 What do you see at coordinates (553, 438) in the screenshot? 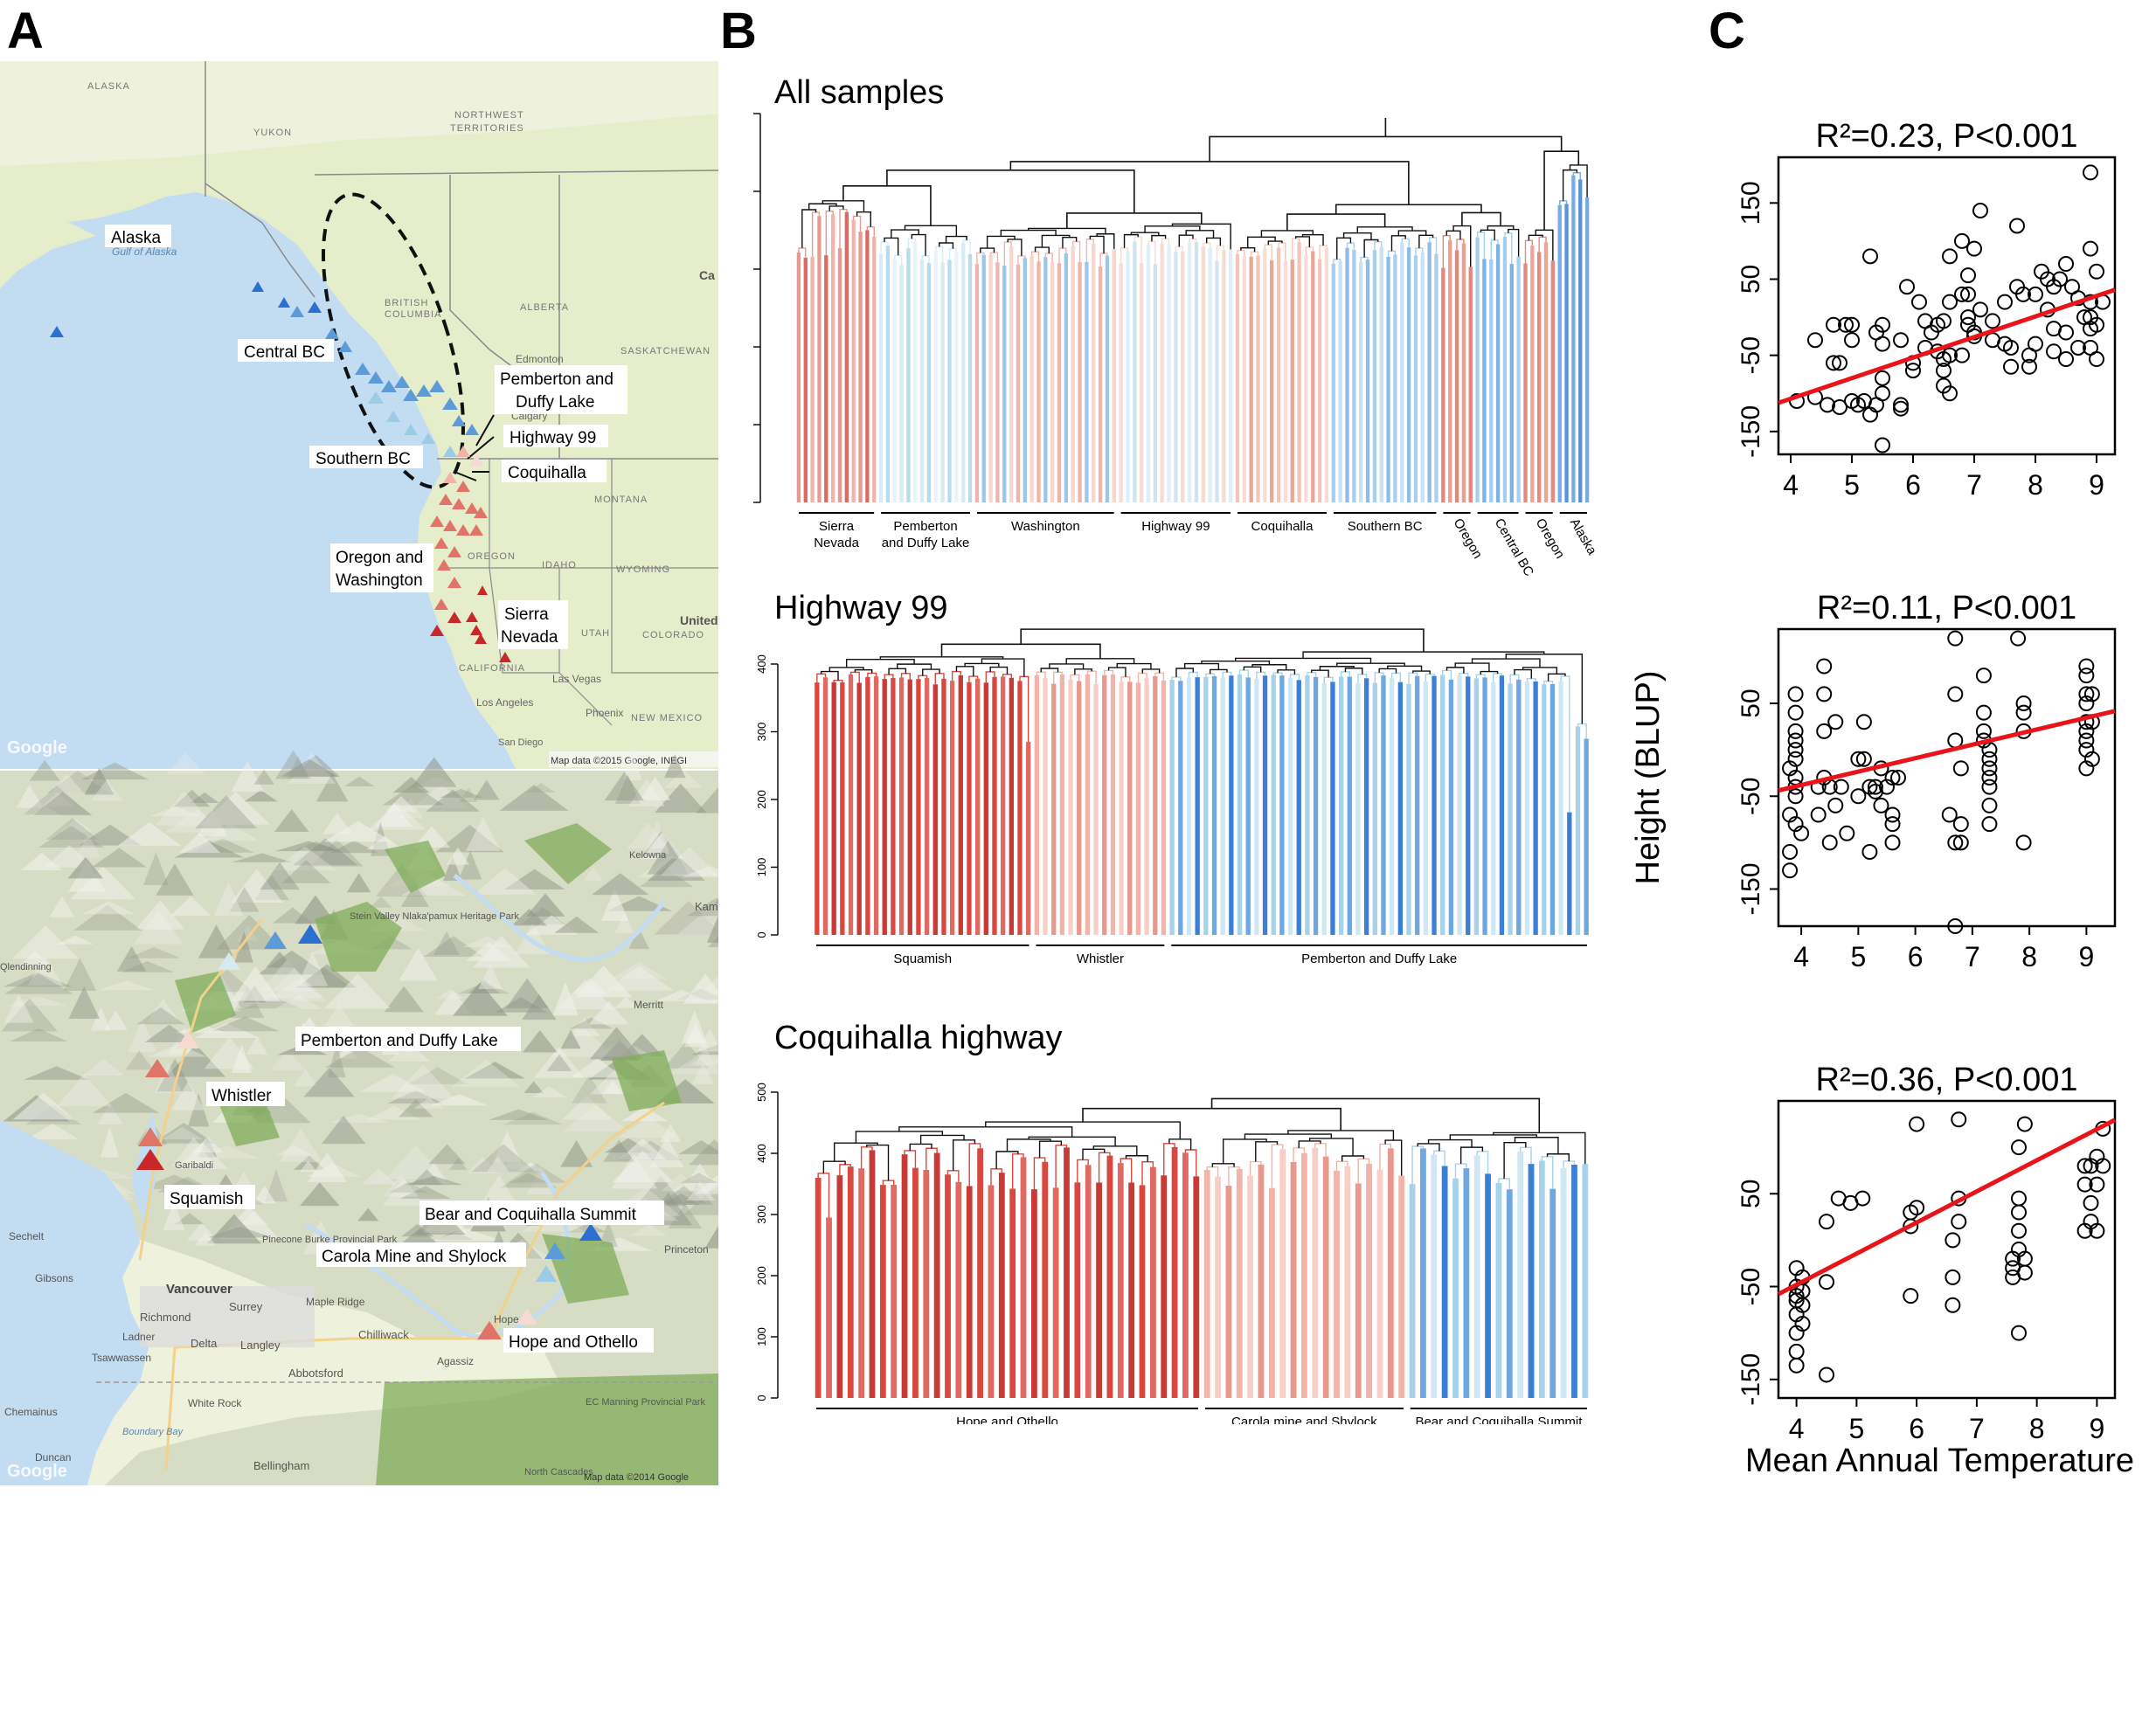
I see `region-label-highway-99: Highway 99` at bounding box center [553, 438].